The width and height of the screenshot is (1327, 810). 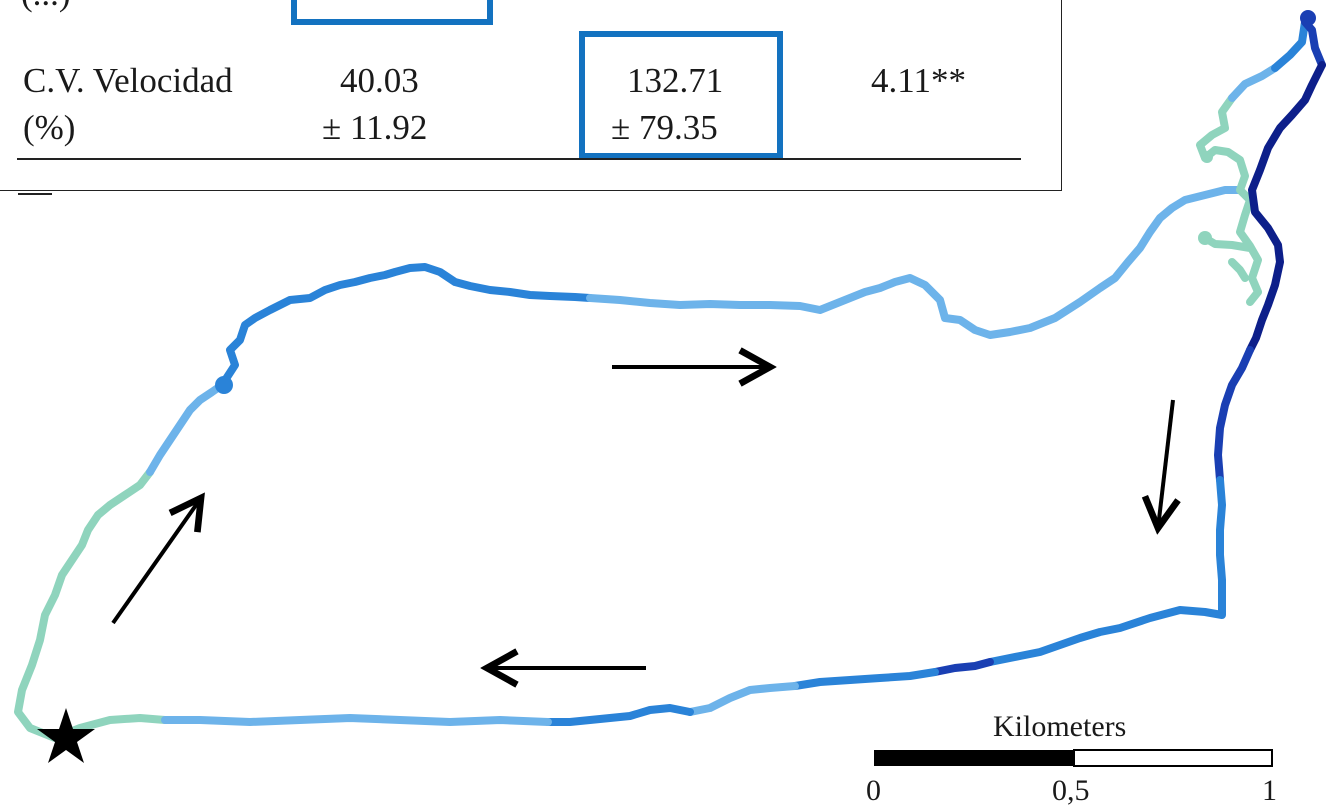 What do you see at coordinates (224, 385) in the screenshot?
I see `route-stop-marker` at bounding box center [224, 385].